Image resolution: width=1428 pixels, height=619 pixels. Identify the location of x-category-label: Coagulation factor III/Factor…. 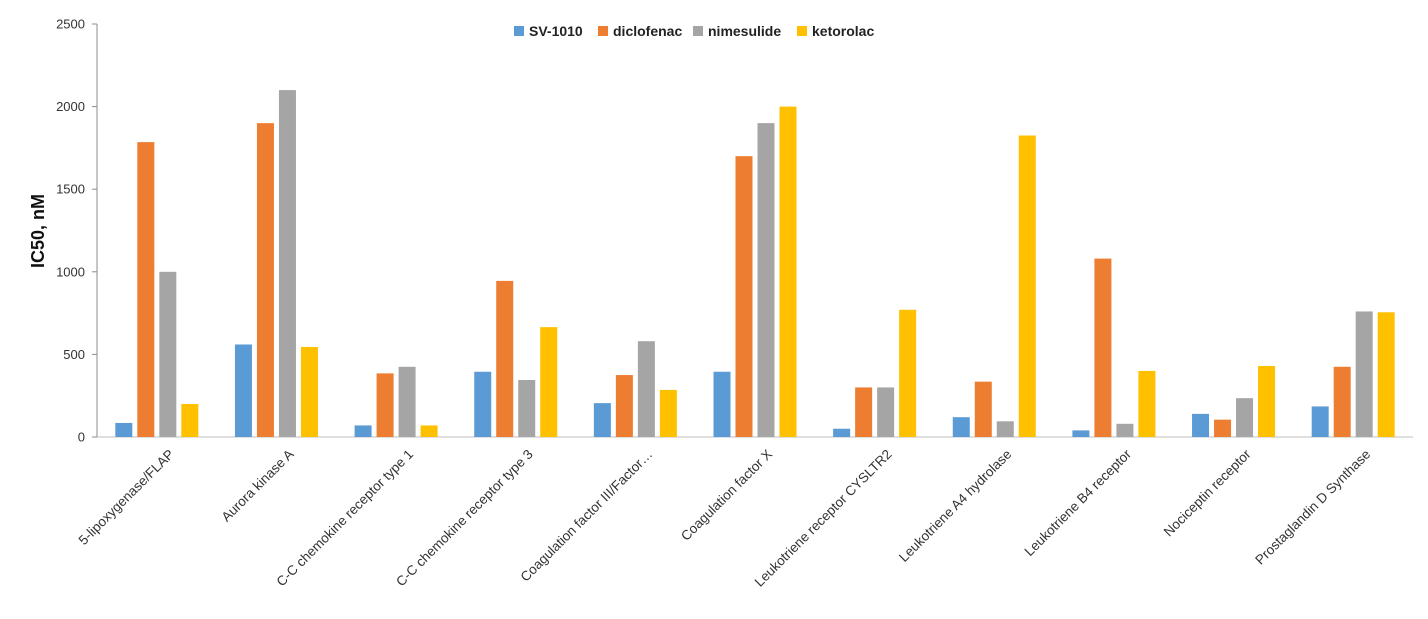
(587, 516).